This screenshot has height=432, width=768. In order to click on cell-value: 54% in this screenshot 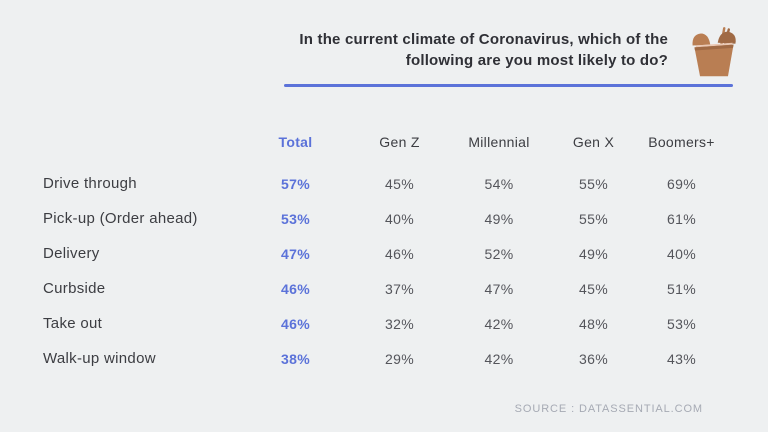, I will do `click(499, 183)`.